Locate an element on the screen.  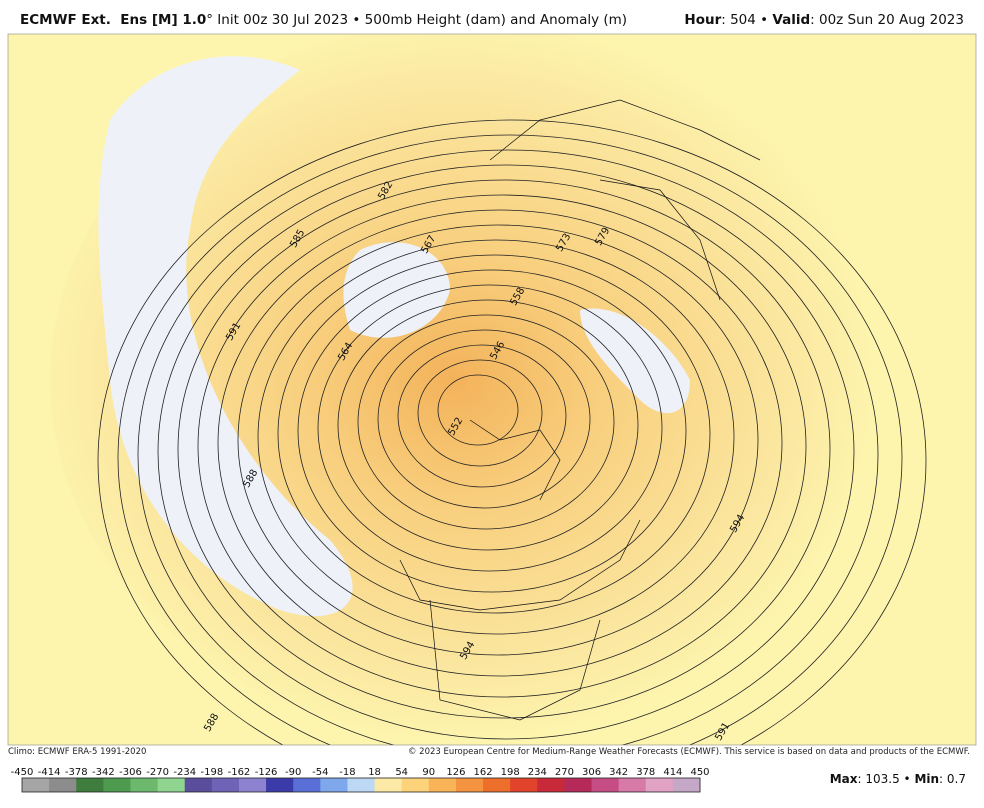
colorbar-tick-label: -54 is located at coordinates (320, 772).